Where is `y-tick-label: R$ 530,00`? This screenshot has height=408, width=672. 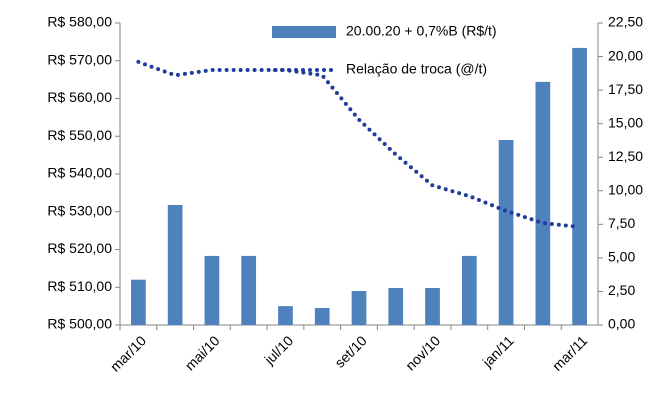
y-tick-label: R$ 530,00 is located at coordinates (79, 210).